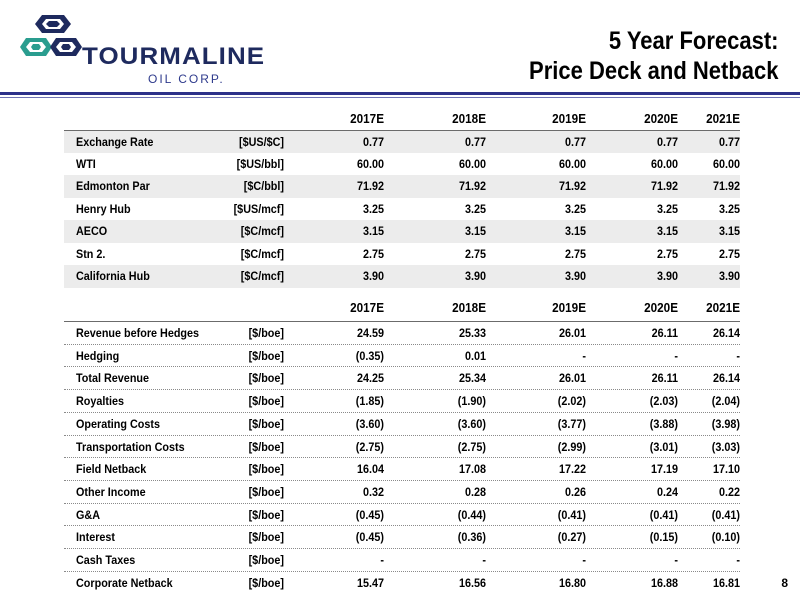  I want to click on row-value: (2.02), so click(571, 401).